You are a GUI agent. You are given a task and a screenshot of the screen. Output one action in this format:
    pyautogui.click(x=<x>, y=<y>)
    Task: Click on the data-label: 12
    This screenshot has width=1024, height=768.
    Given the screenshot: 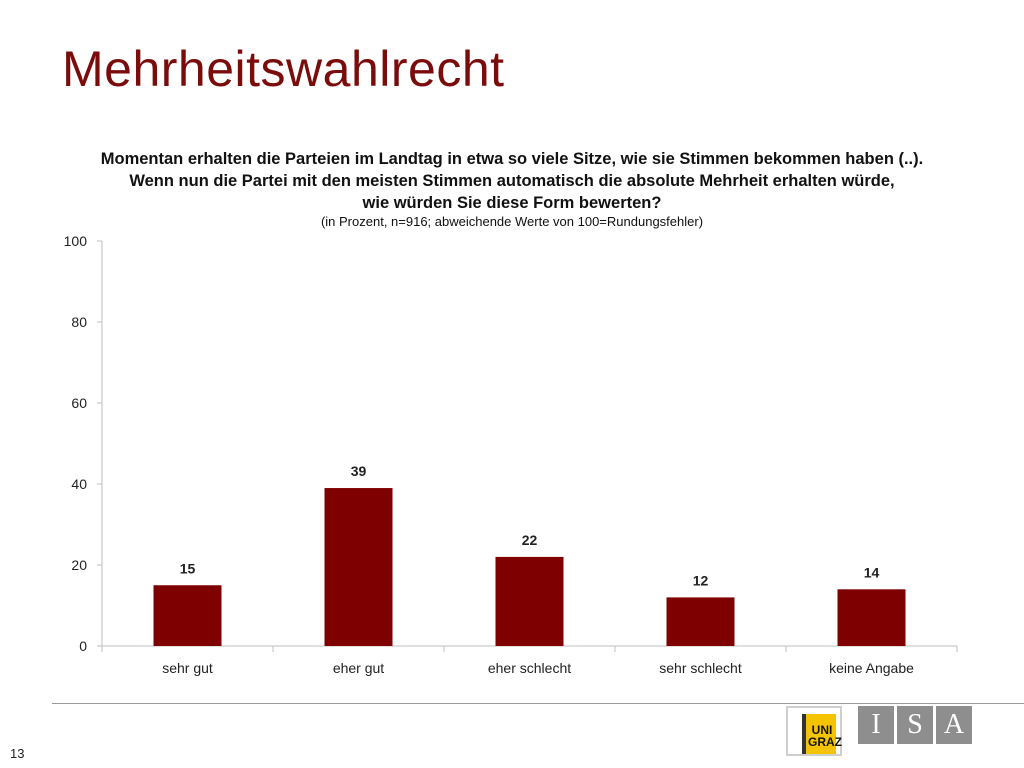 What is the action you would take?
    pyautogui.click(x=701, y=580)
    